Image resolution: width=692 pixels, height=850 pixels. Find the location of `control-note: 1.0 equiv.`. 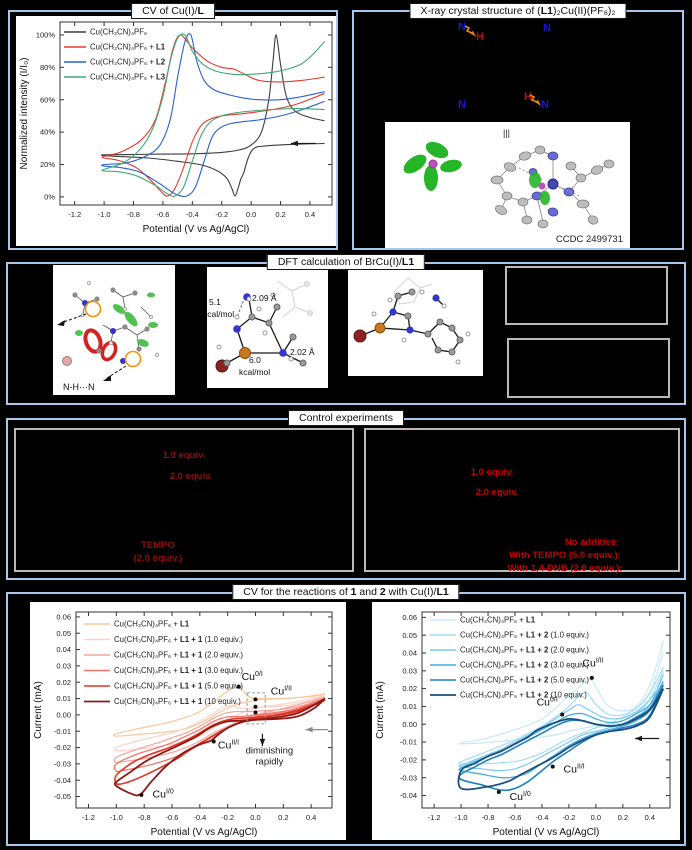

control-note: 1.0 equiv. is located at coordinates (492, 472).